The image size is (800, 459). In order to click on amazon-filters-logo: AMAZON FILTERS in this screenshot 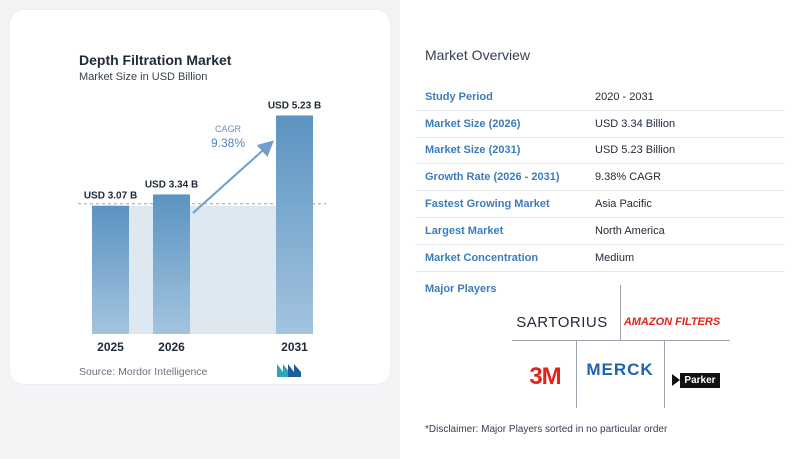, I will do `click(672, 322)`.